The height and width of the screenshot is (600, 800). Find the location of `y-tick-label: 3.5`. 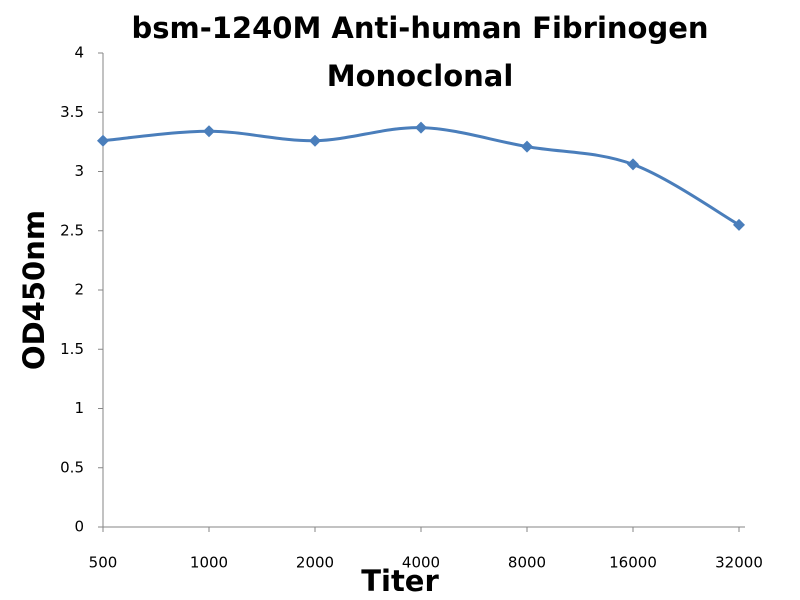

y-tick-label: 3.5 is located at coordinates (72, 112).